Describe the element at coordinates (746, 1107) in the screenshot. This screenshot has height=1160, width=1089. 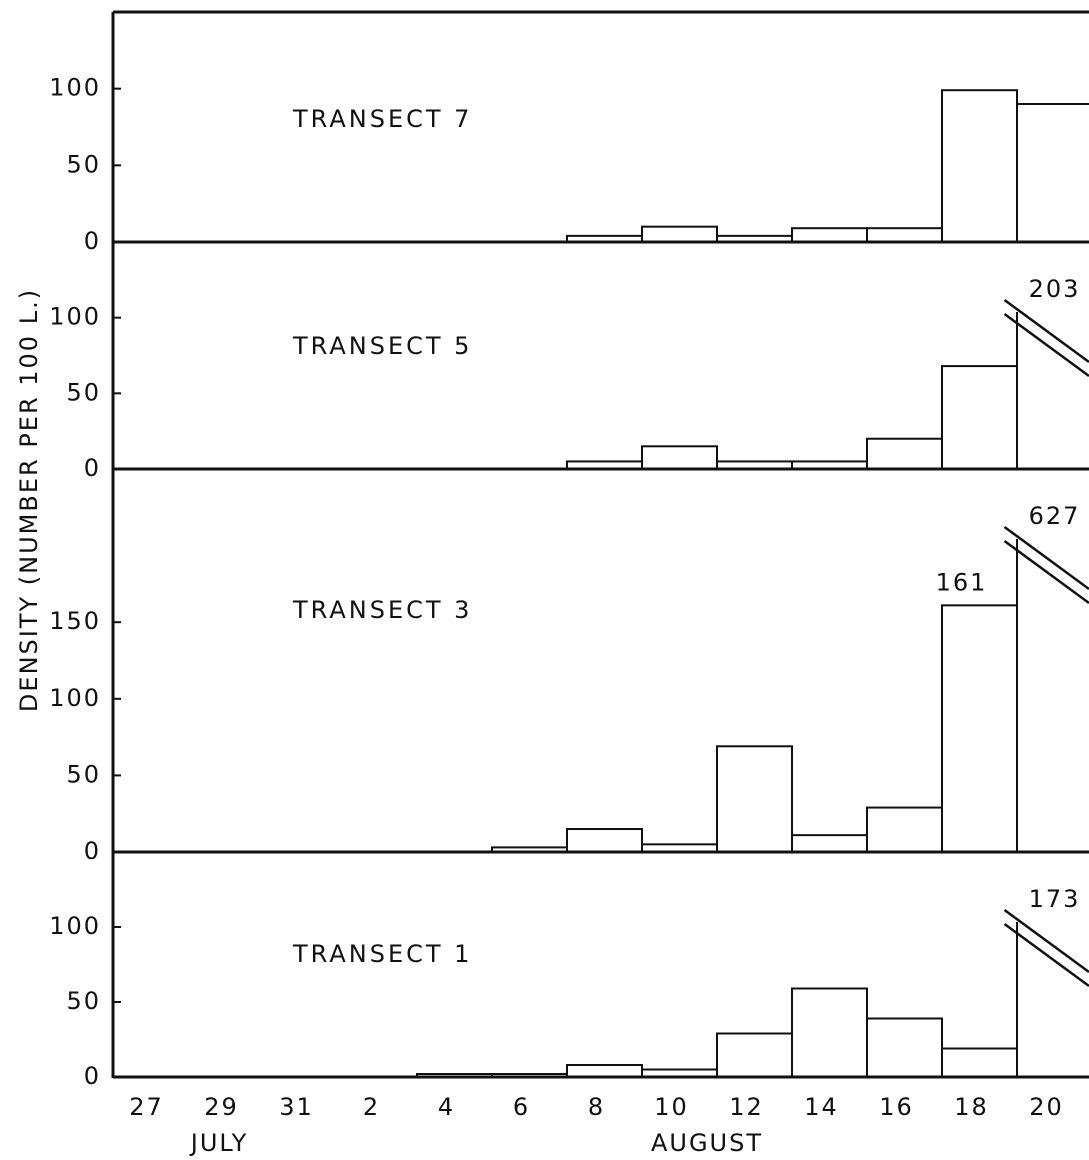
I see `x-tick-label: 12` at that location.